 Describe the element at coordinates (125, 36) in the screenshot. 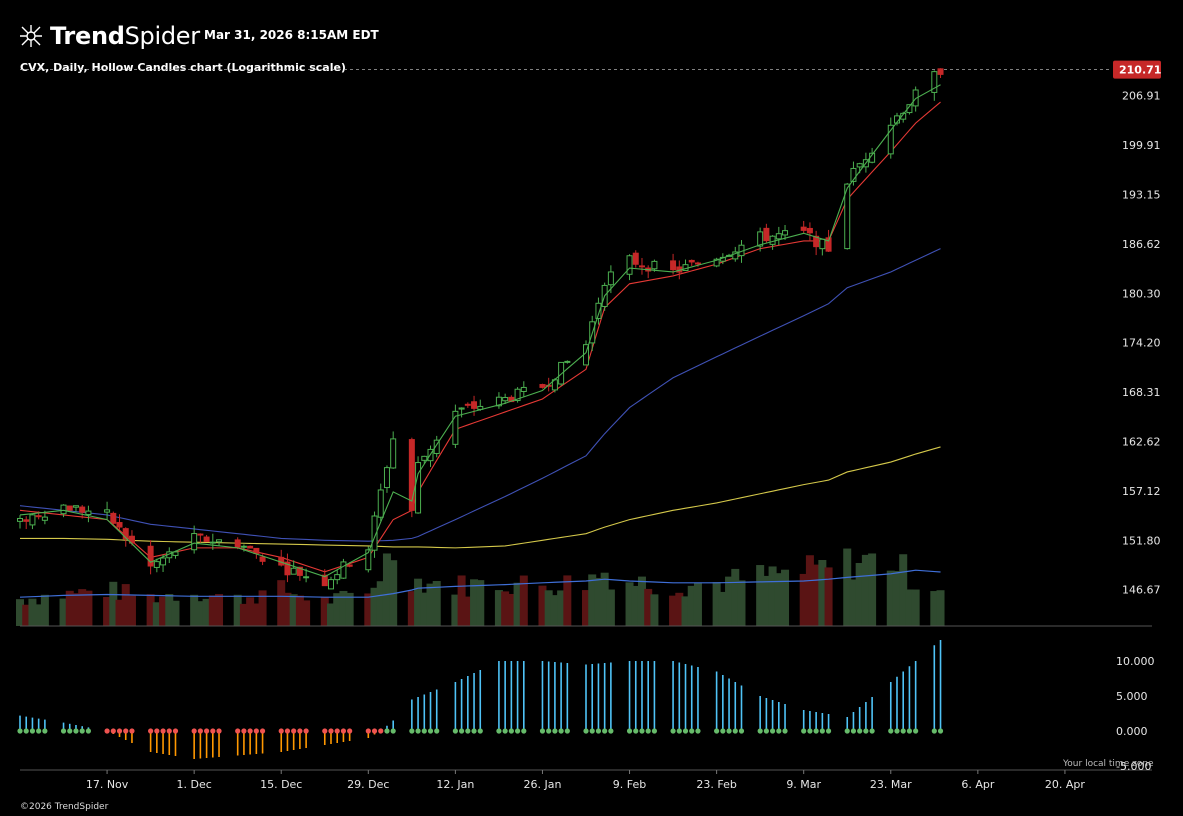

I see `brand-name: TrendSpider` at that location.